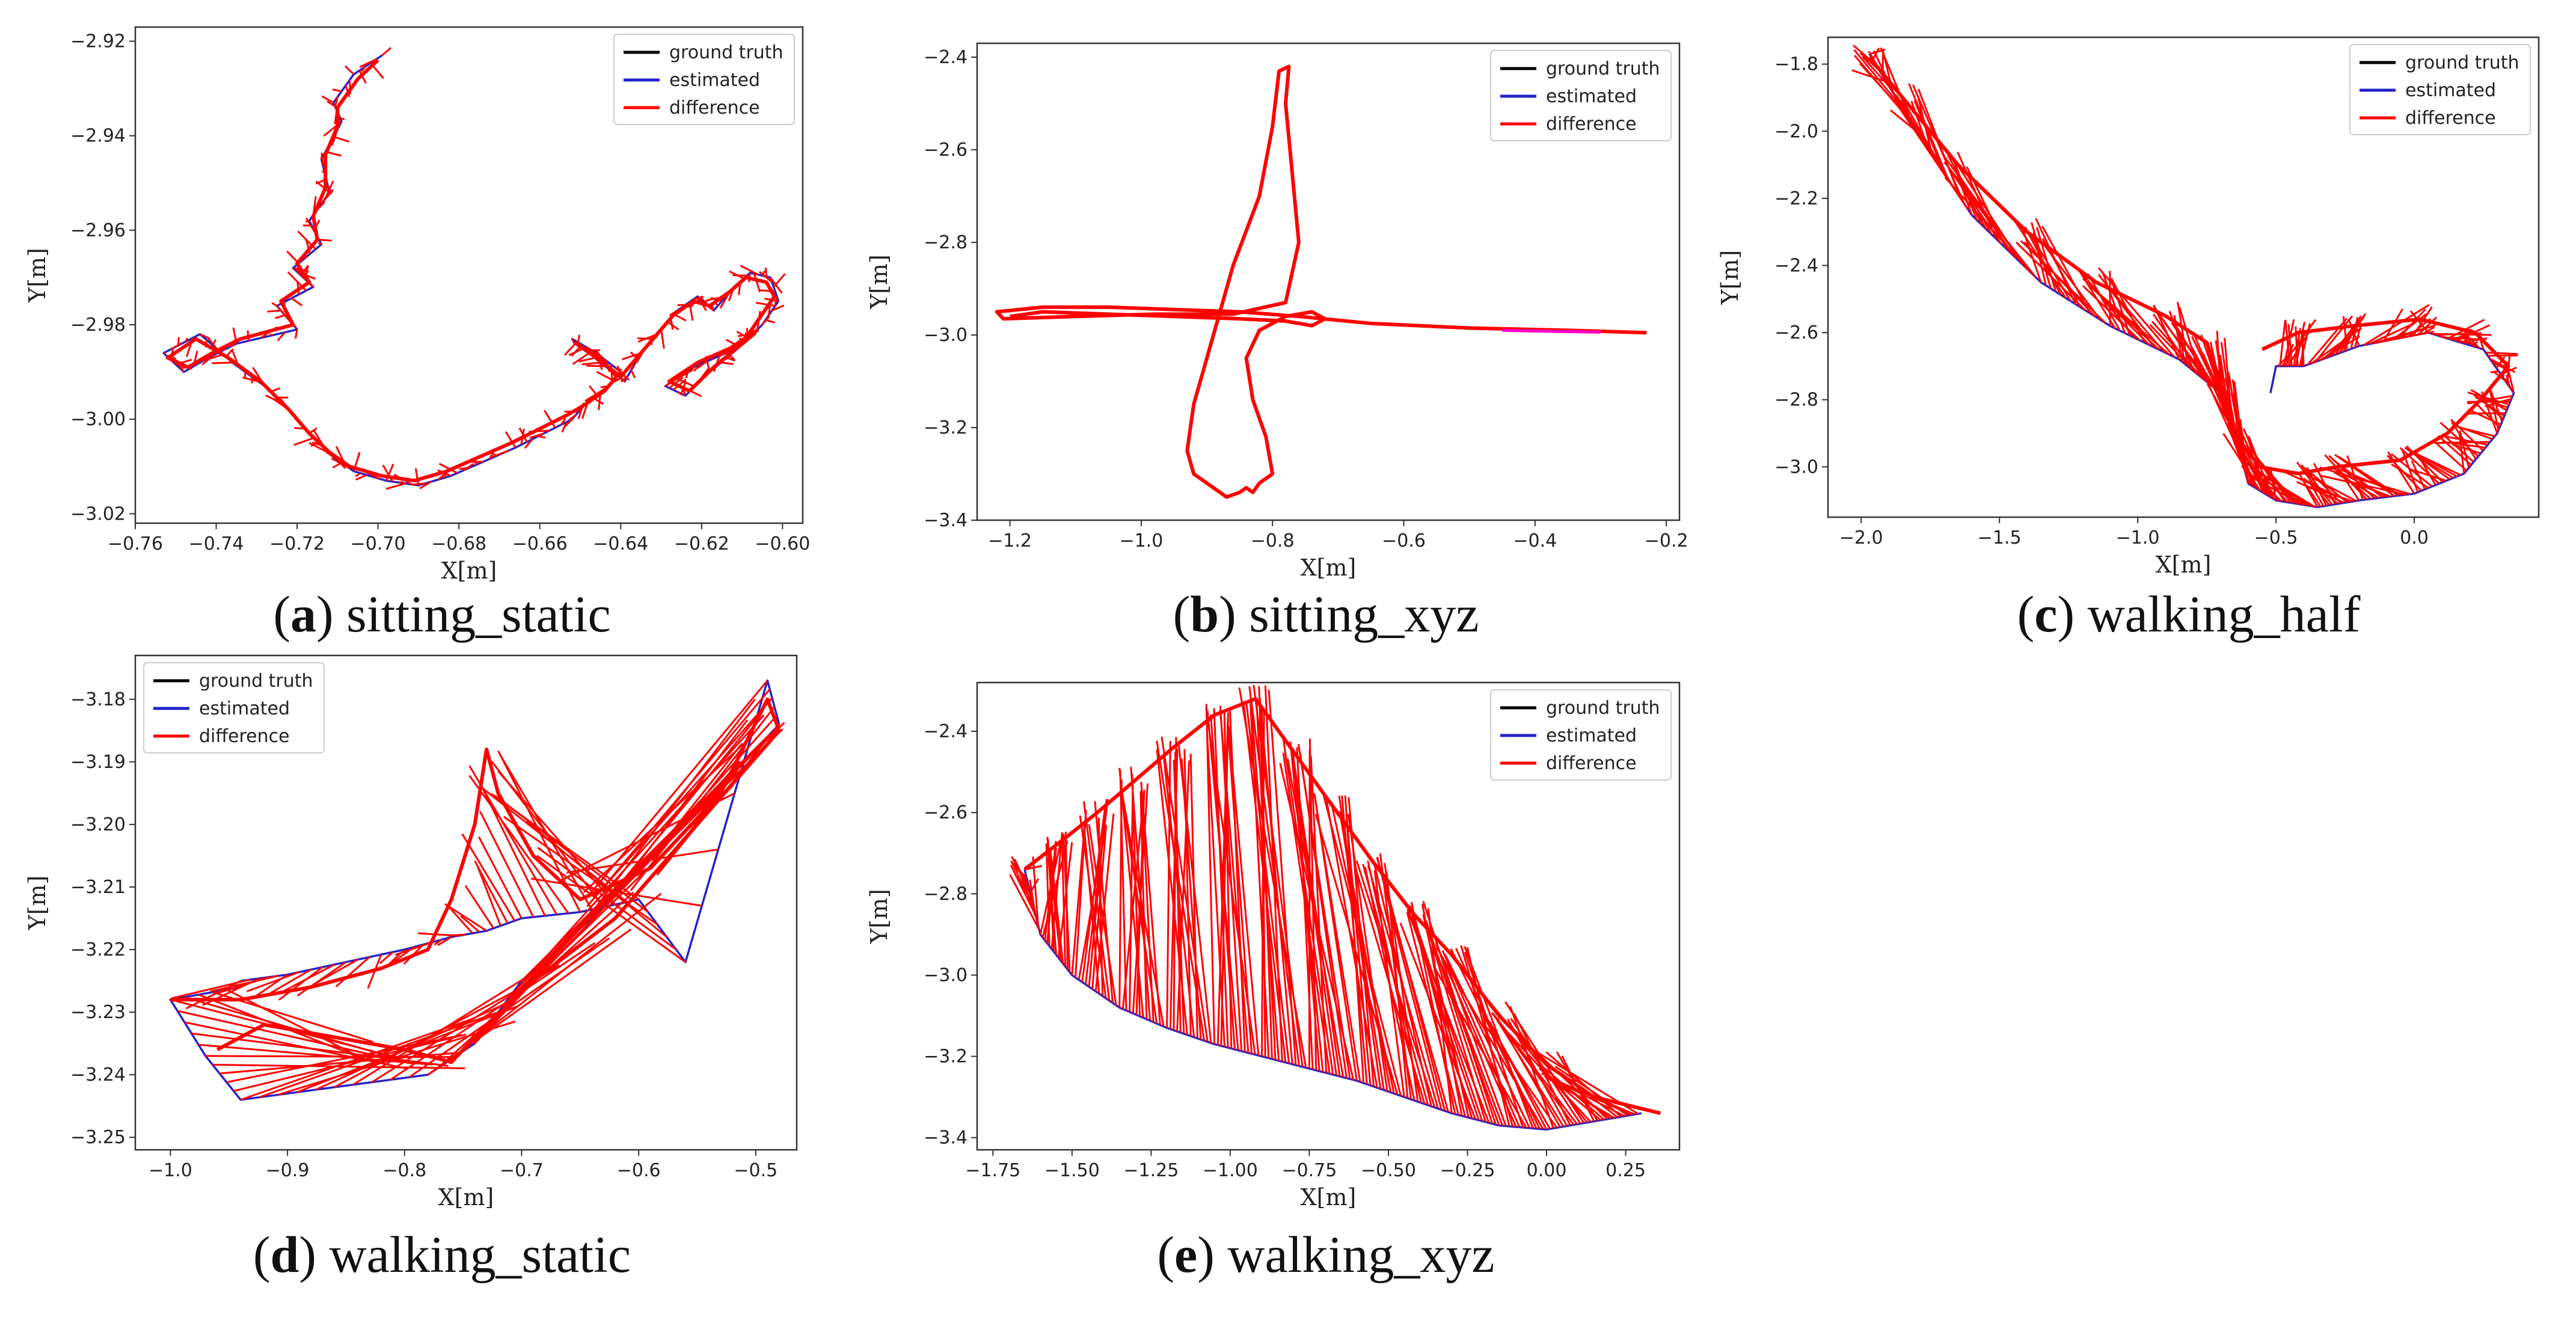  Describe the element at coordinates (2189, 614) in the screenshot. I see `panel-caption: (c) walking_half` at that location.